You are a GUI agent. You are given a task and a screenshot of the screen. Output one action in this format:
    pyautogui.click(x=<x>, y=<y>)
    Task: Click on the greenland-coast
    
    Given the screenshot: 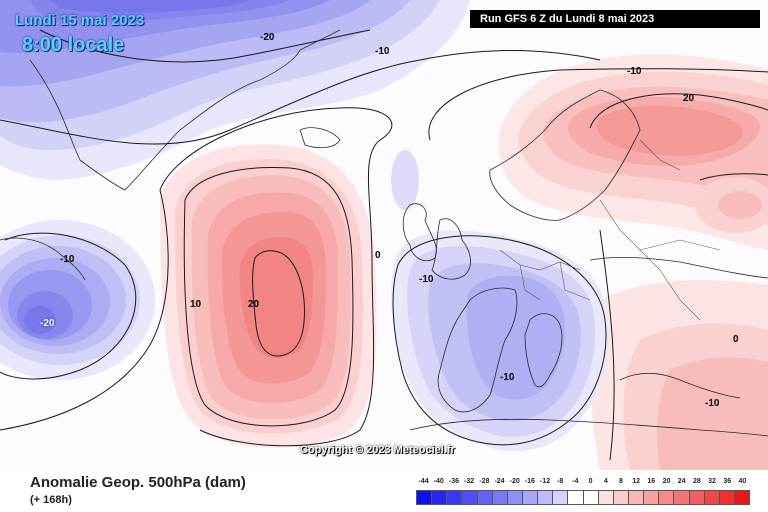 What is the action you would take?
    pyautogui.click(x=185, y=110)
    